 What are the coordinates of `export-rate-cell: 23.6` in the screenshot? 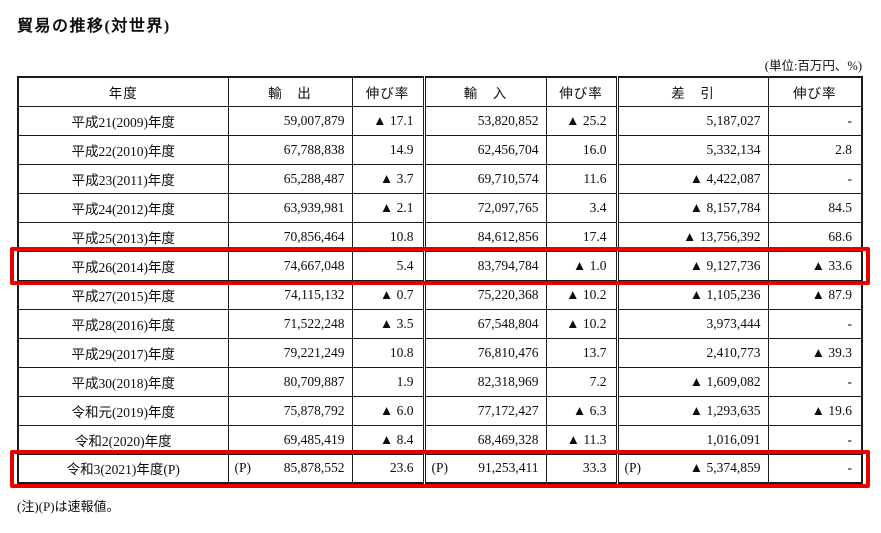 It's located at (388, 468).